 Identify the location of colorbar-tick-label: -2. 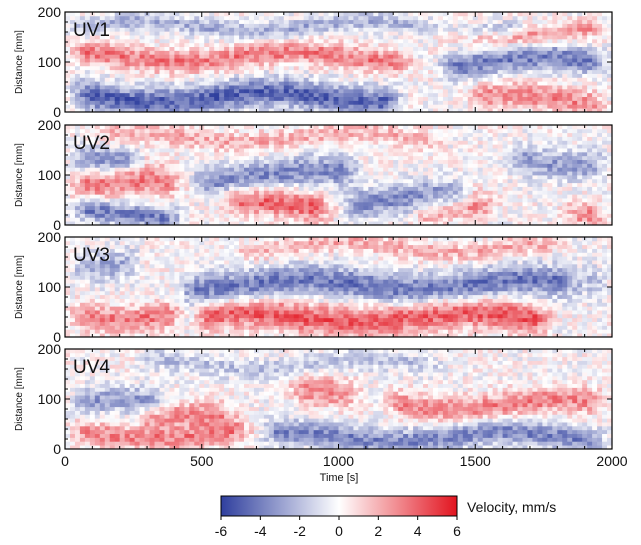
(299, 531).